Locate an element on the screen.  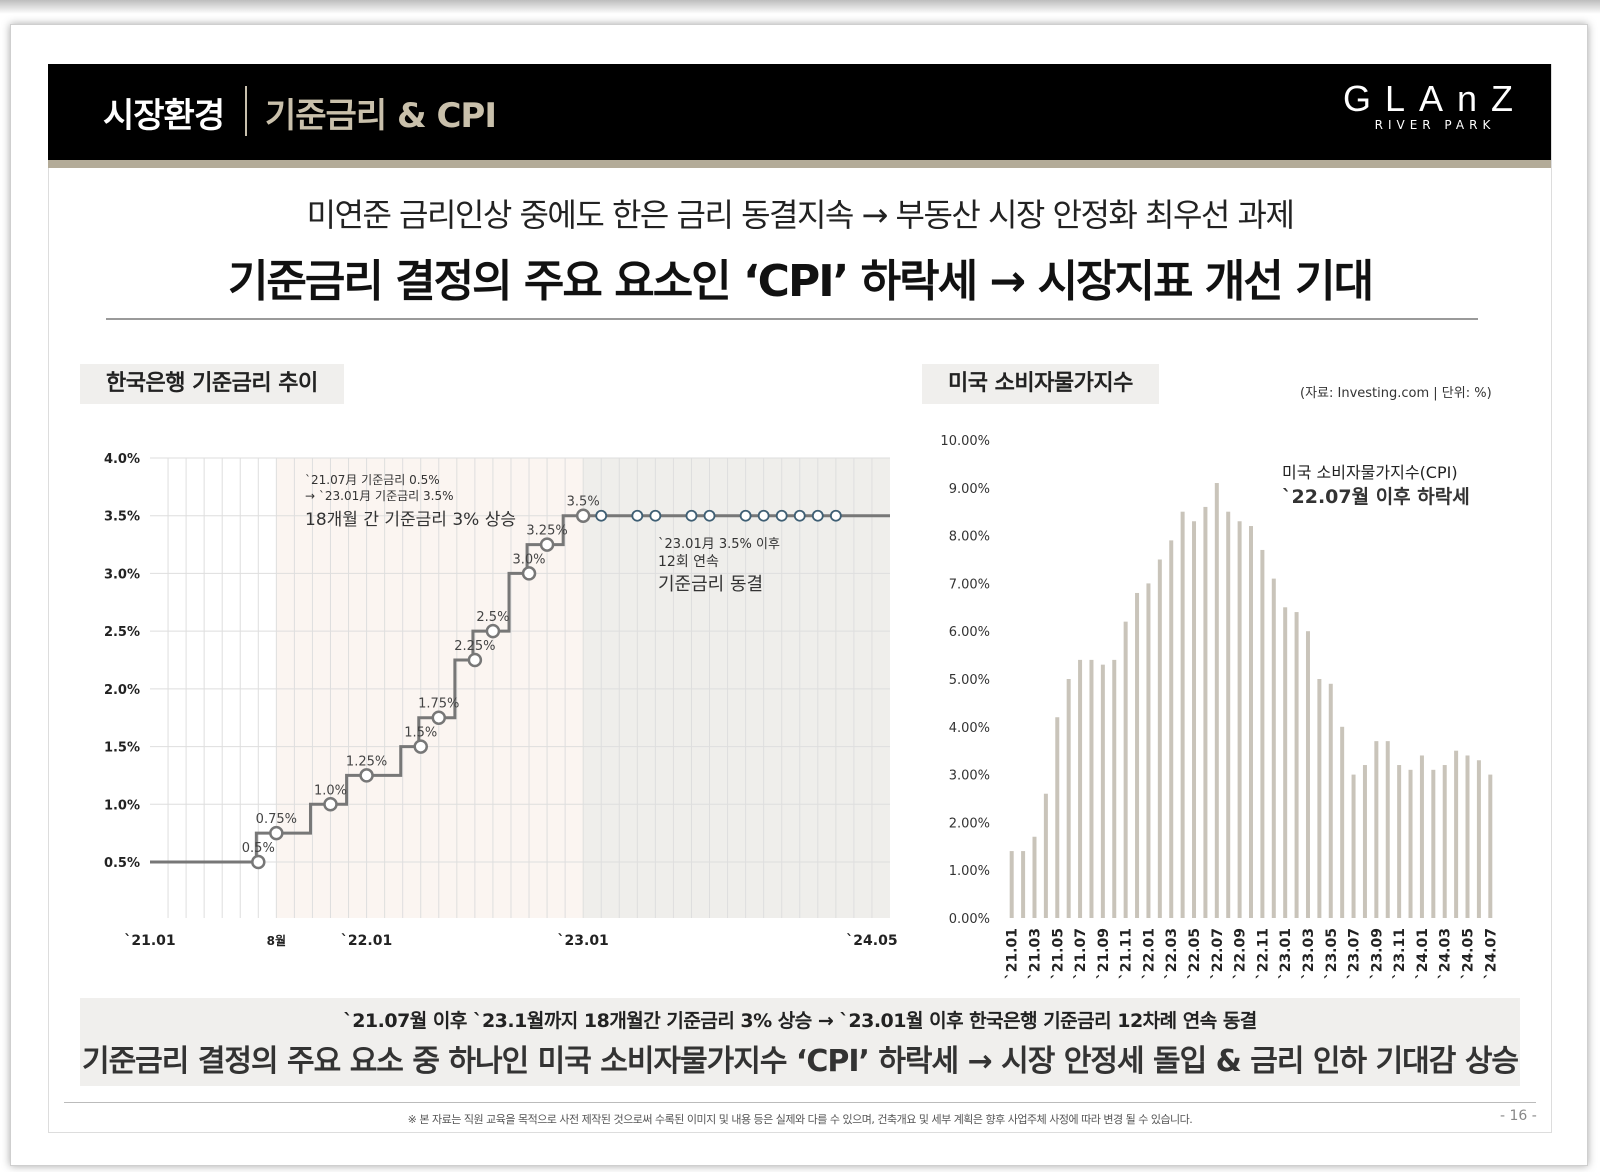
cpi-x-tick-label: `21.03 is located at coordinates (1035, 953).